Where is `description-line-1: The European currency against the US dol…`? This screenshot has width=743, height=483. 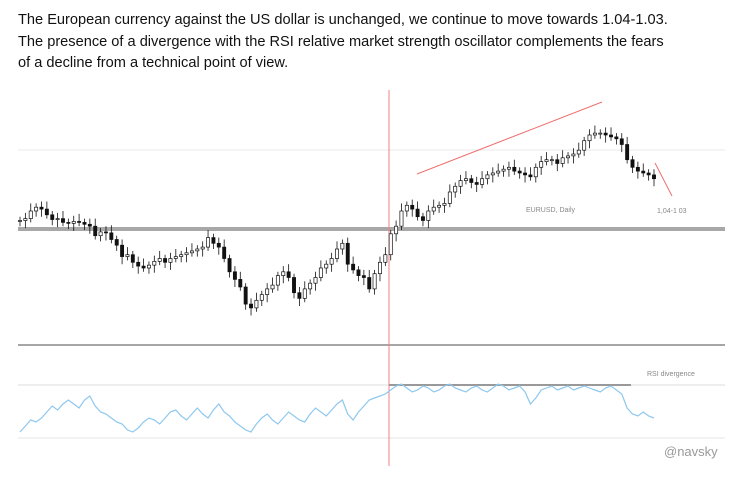 description-line-1: The European currency against the US dol… is located at coordinates (343, 20).